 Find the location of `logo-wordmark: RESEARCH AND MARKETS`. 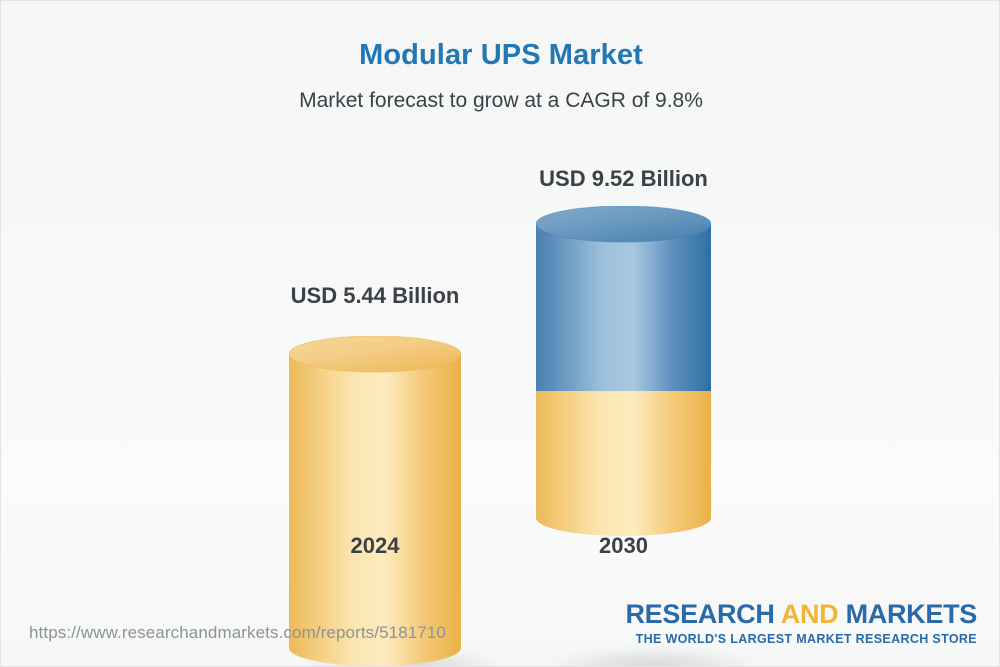

logo-wordmark: RESEARCH AND MARKETS is located at coordinates (801, 614).